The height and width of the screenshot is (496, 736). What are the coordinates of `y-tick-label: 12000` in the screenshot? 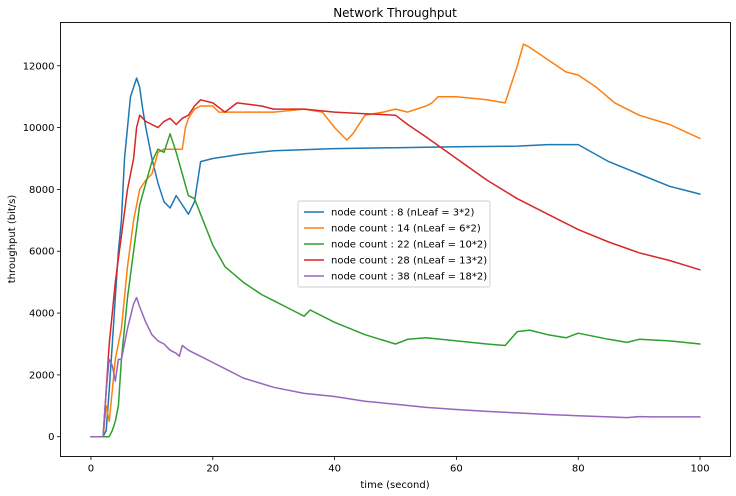 It's located at (39, 66).